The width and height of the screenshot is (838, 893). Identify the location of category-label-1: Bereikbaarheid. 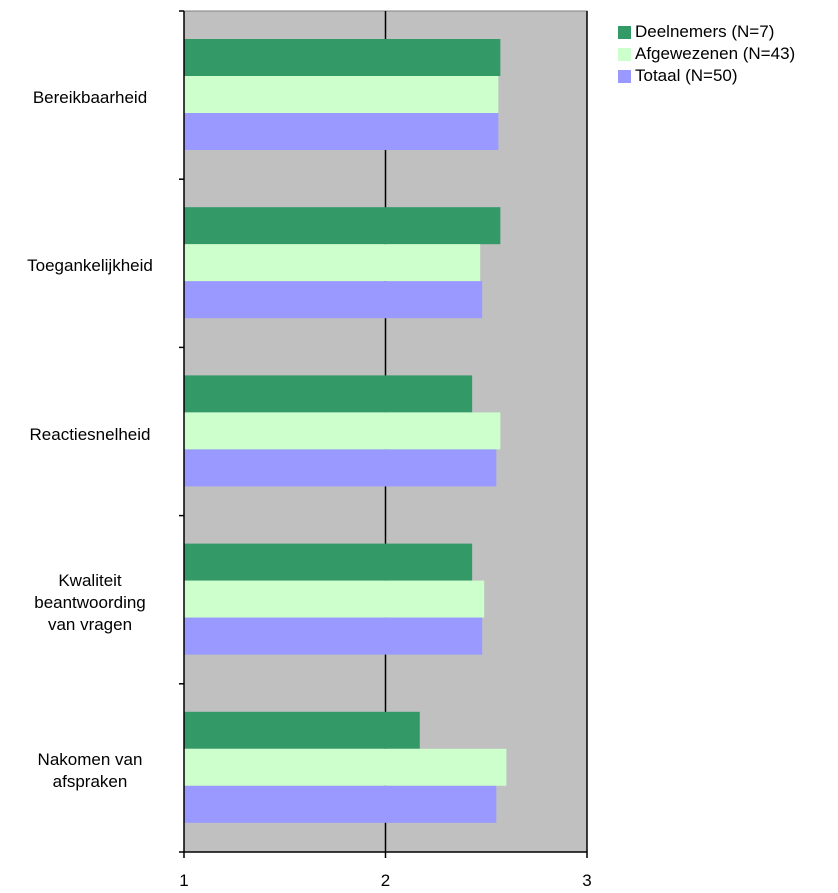
(90, 98).